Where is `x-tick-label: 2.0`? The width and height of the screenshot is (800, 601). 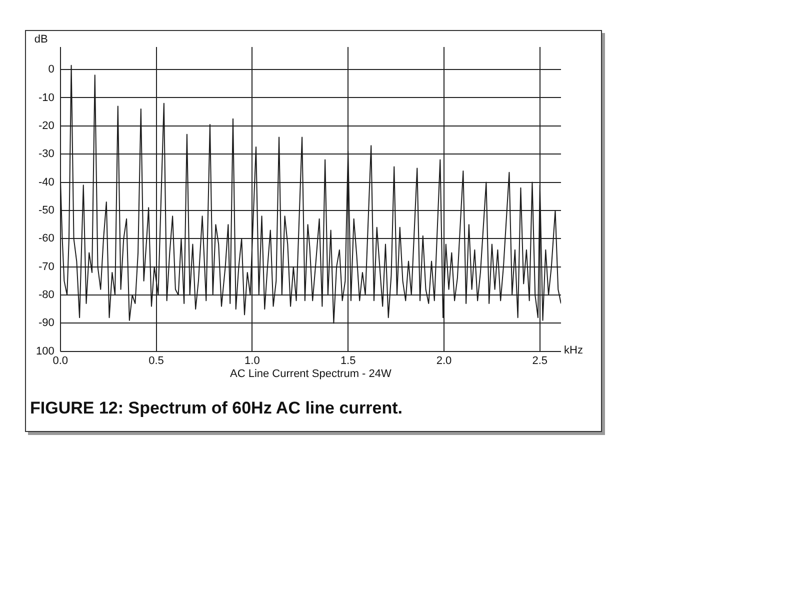
x-tick-label: 2.0 is located at coordinates (444, 361).